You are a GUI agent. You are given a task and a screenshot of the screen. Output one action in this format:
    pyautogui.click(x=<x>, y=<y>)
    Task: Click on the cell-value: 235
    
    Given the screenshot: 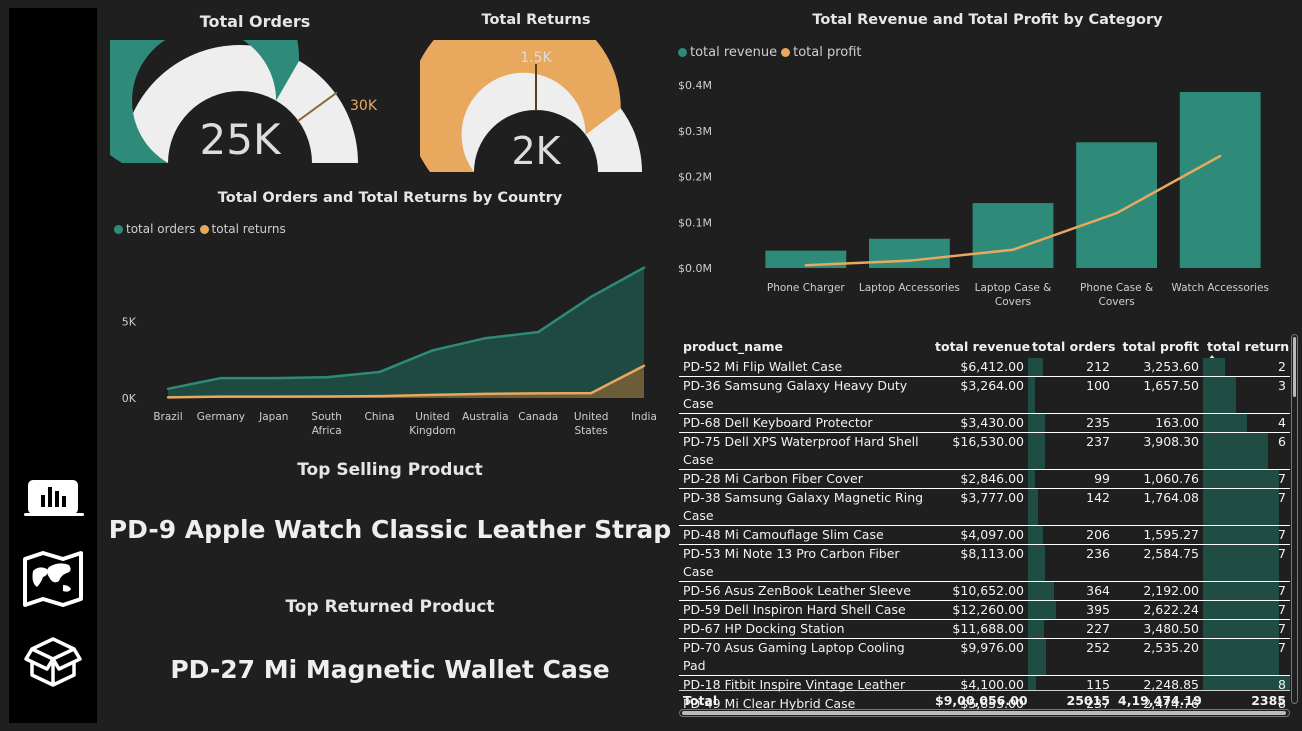 What is the action you would take?
    pyautogui.click(x=1098, y=422)
    